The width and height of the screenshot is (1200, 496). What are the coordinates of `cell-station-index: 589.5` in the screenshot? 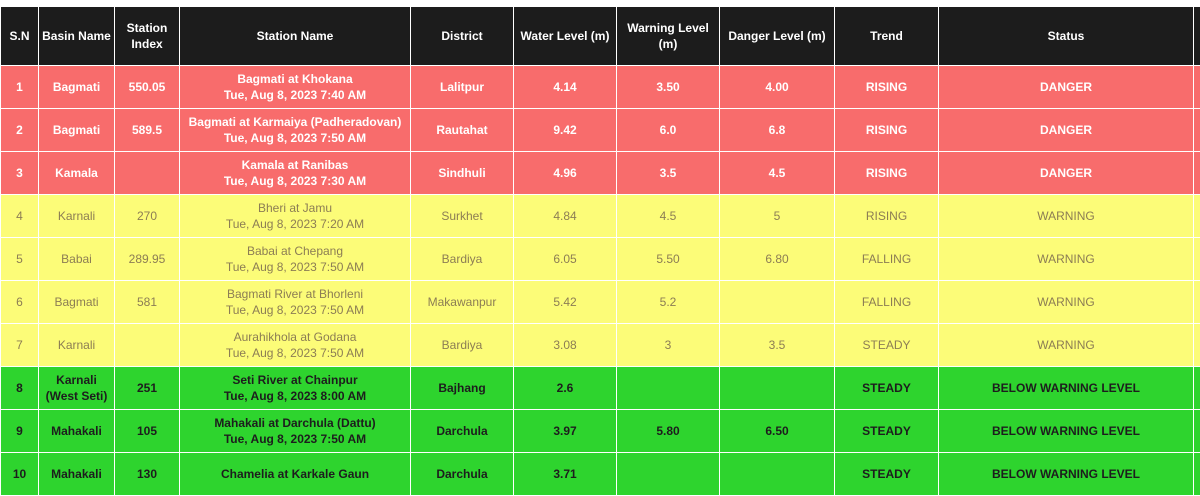 It's located at (147, 130).